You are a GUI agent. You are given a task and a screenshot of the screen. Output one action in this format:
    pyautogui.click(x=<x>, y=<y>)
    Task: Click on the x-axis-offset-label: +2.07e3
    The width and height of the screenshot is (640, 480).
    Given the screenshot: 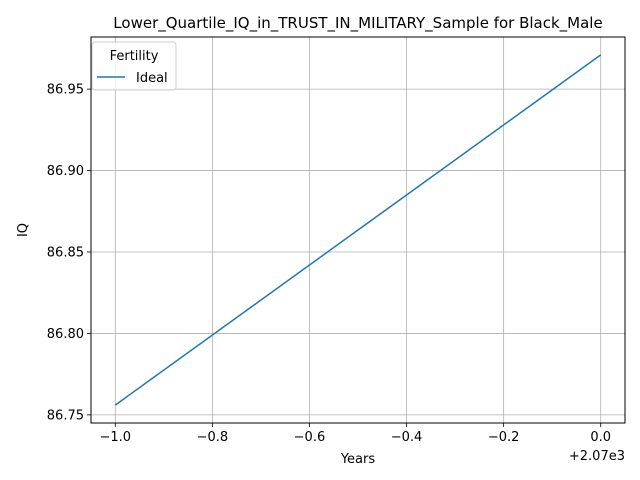 What is the action you would take?
    pyautogui.click(x=597, y=456)
    